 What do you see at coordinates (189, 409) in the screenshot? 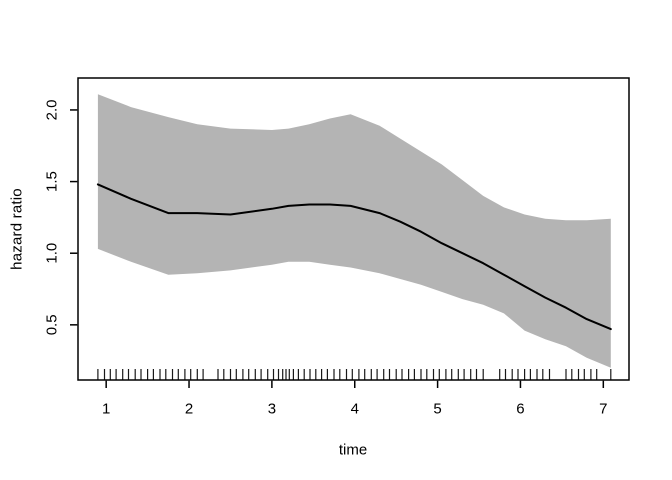
I see `x-tick-label: 2` at bounding box center [189, 409].